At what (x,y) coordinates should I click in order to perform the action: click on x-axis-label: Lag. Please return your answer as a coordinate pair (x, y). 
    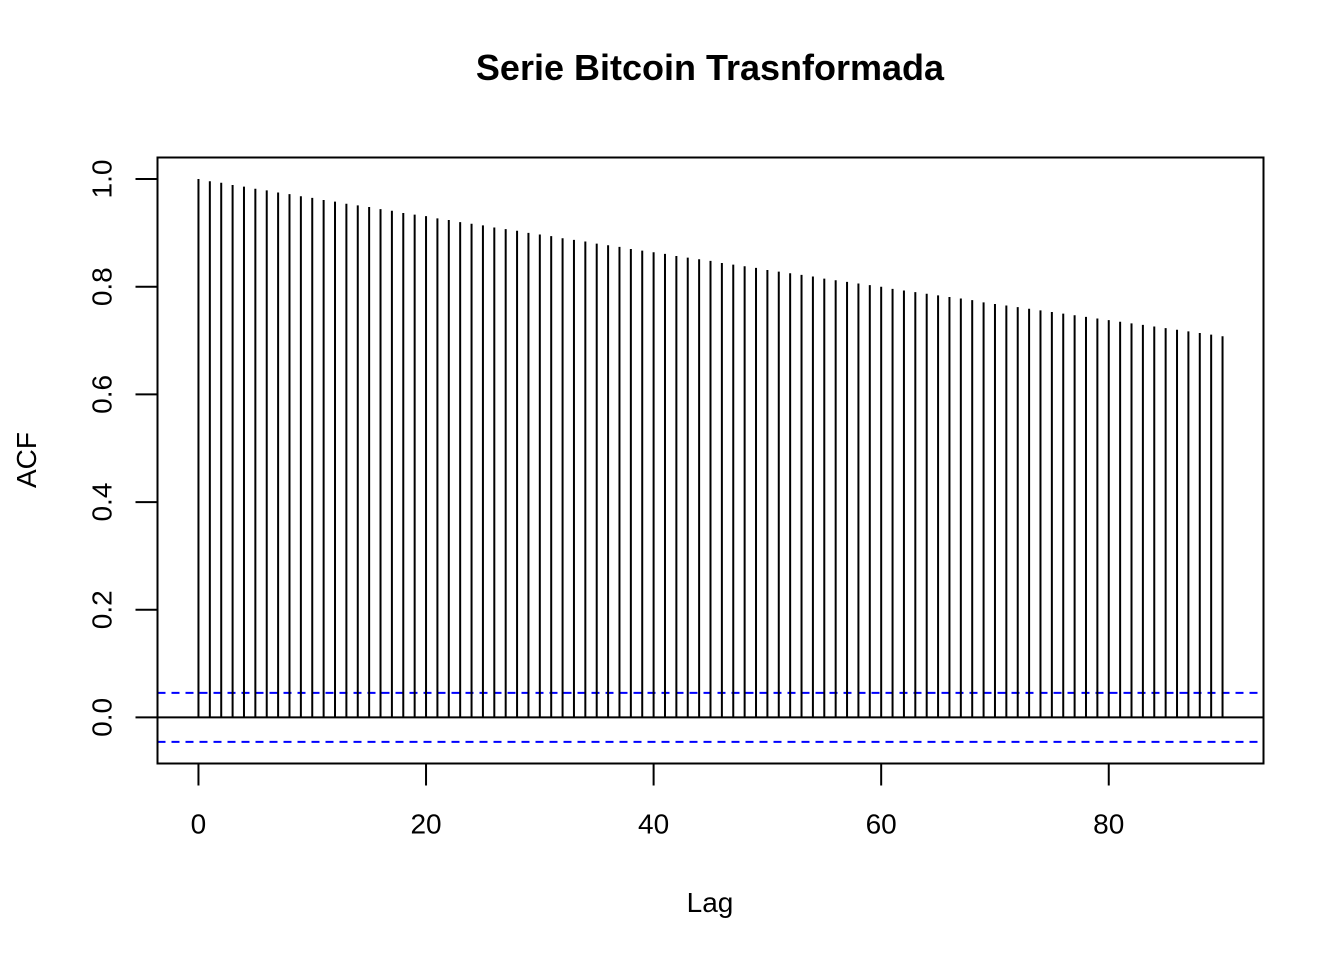
    Looking at the image, I should click on (710, 902).